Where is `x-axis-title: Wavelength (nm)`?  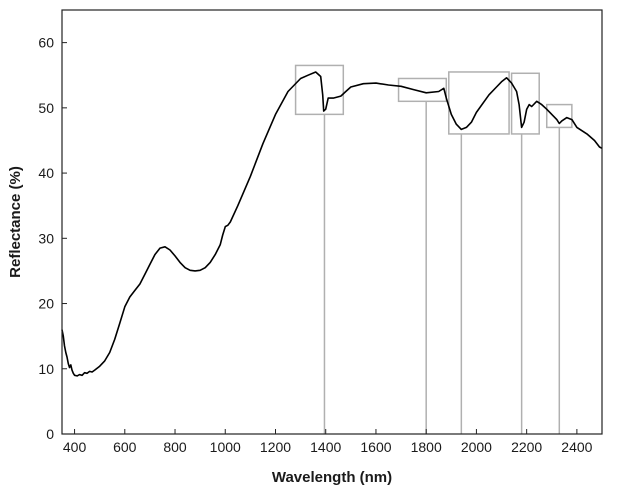
x-axis-title: Wavelength (nm) is located at coordinates (332, 477).